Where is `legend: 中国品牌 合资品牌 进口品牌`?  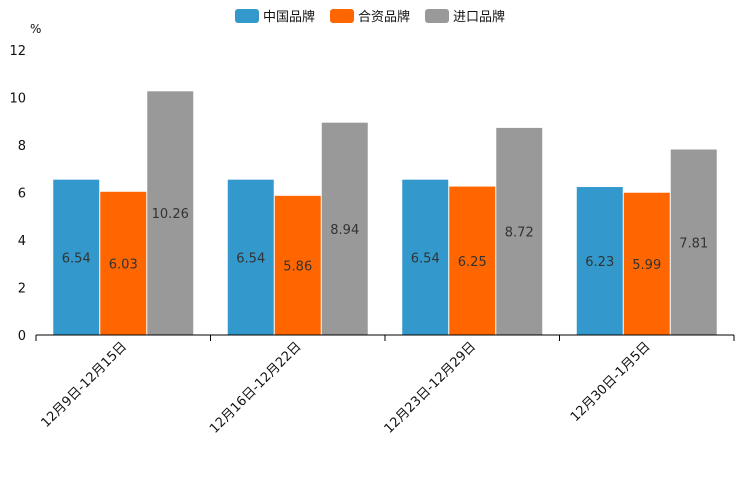
legend: 中国品牌 合资品牌 进口品牌 is located at coordinates (370, 17).